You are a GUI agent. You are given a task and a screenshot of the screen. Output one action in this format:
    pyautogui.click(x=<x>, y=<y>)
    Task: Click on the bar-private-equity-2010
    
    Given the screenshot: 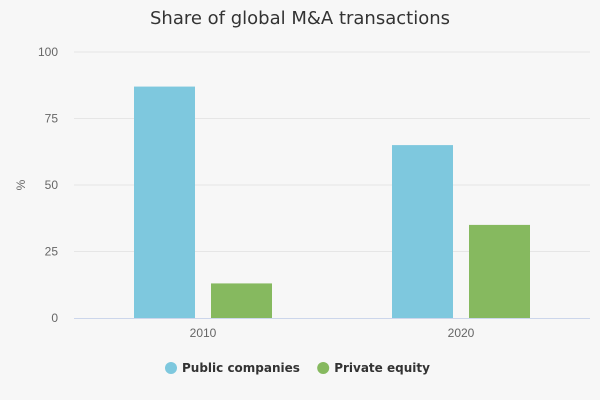 What is the action you would take?
    pyautogui.click(x=241, y=300)
    